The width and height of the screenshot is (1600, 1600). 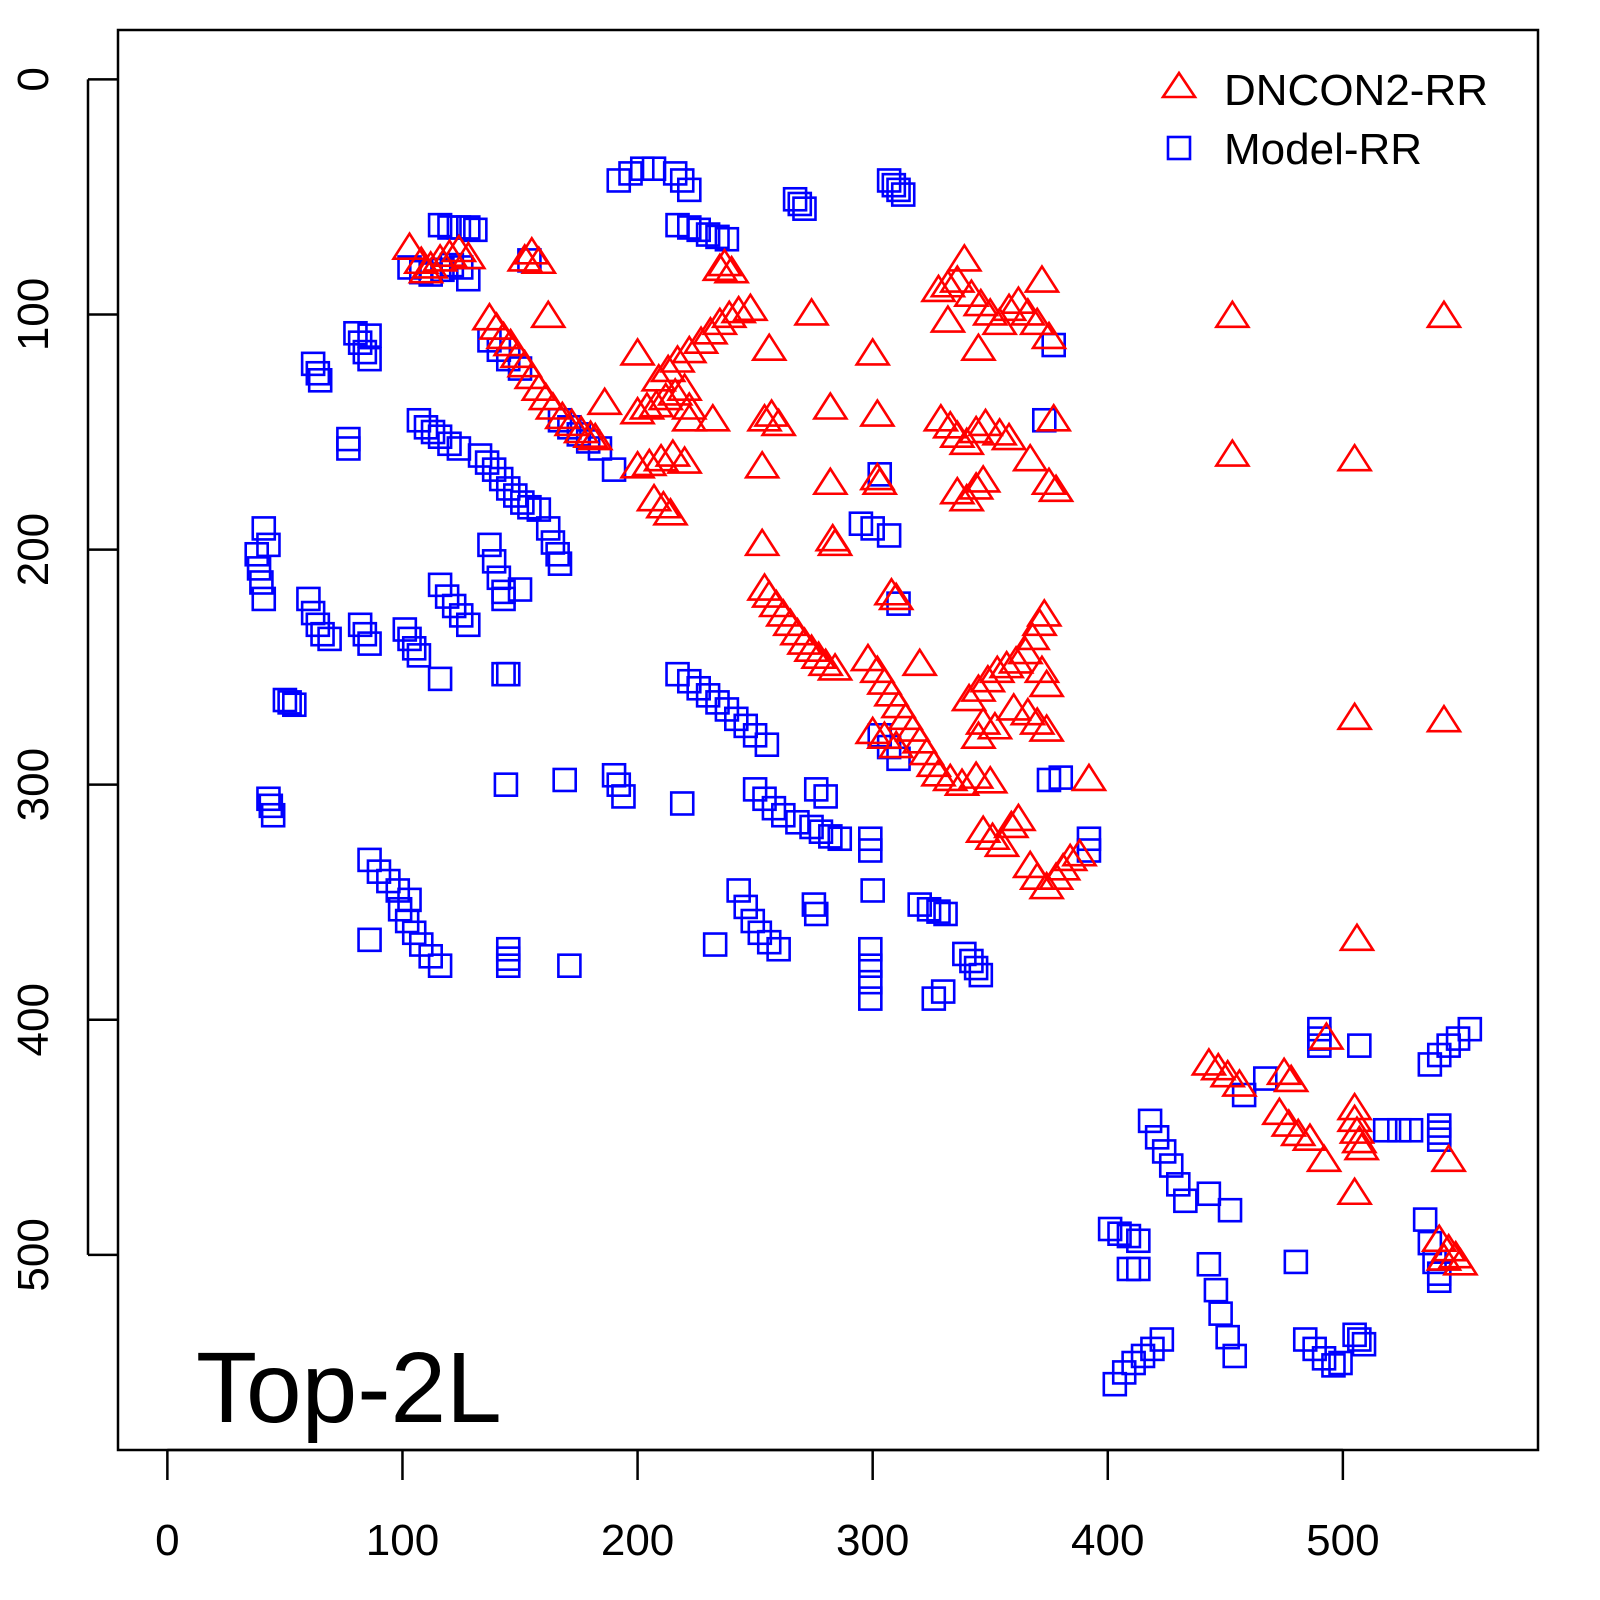 I want to click on panel-annotation: Top-2L, so click(x=349, y=1388).